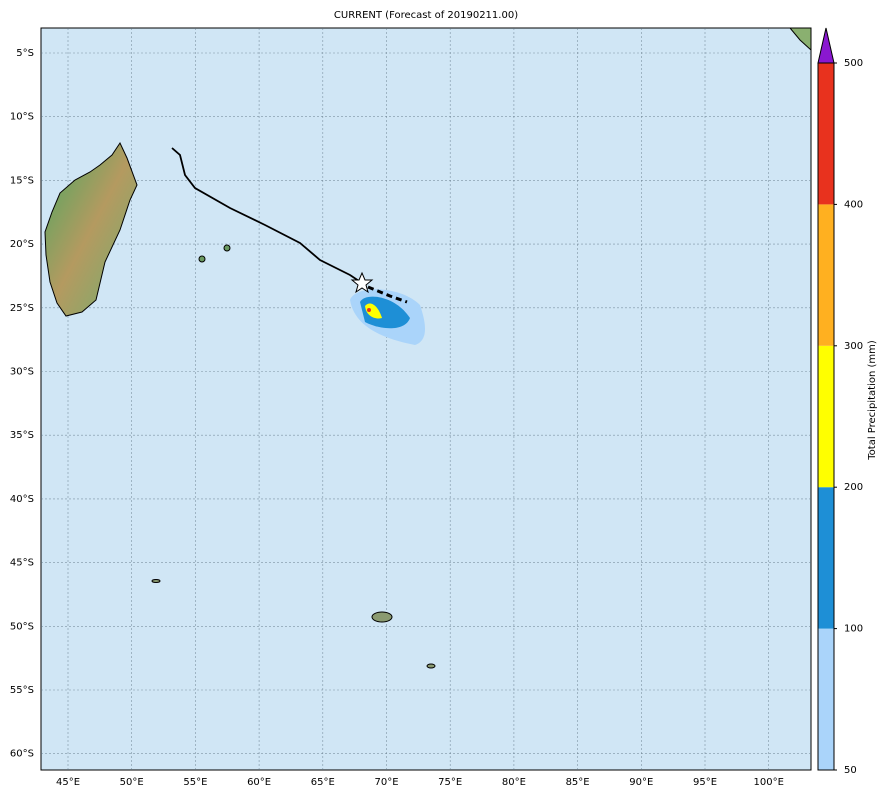  I want to click on lon-label: 85°E, so click(578, 782).